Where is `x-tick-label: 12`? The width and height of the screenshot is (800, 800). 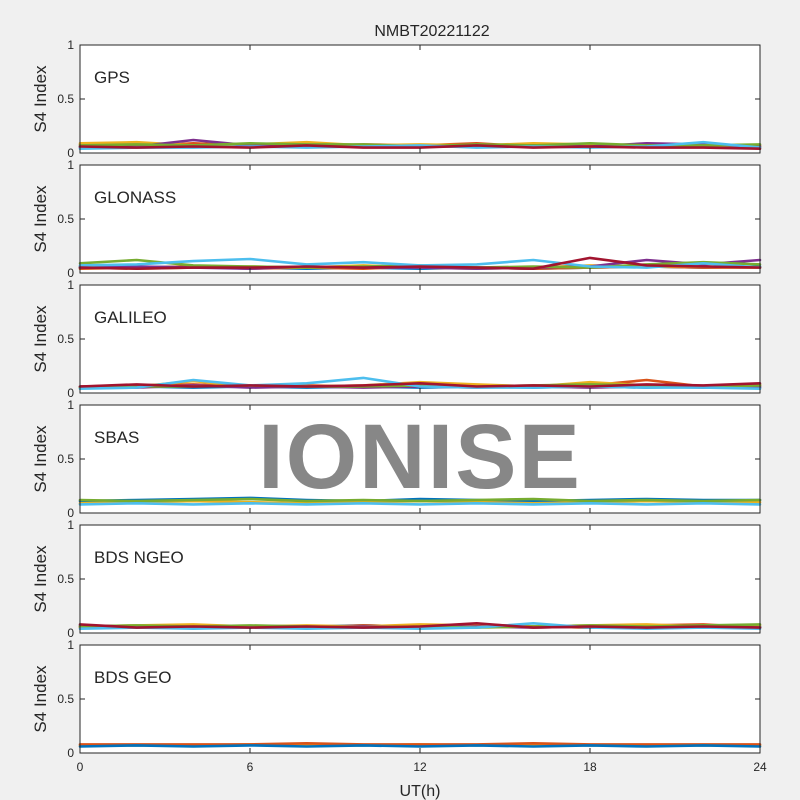 x-tick-label: 12 is located at coordinates (420, 767).